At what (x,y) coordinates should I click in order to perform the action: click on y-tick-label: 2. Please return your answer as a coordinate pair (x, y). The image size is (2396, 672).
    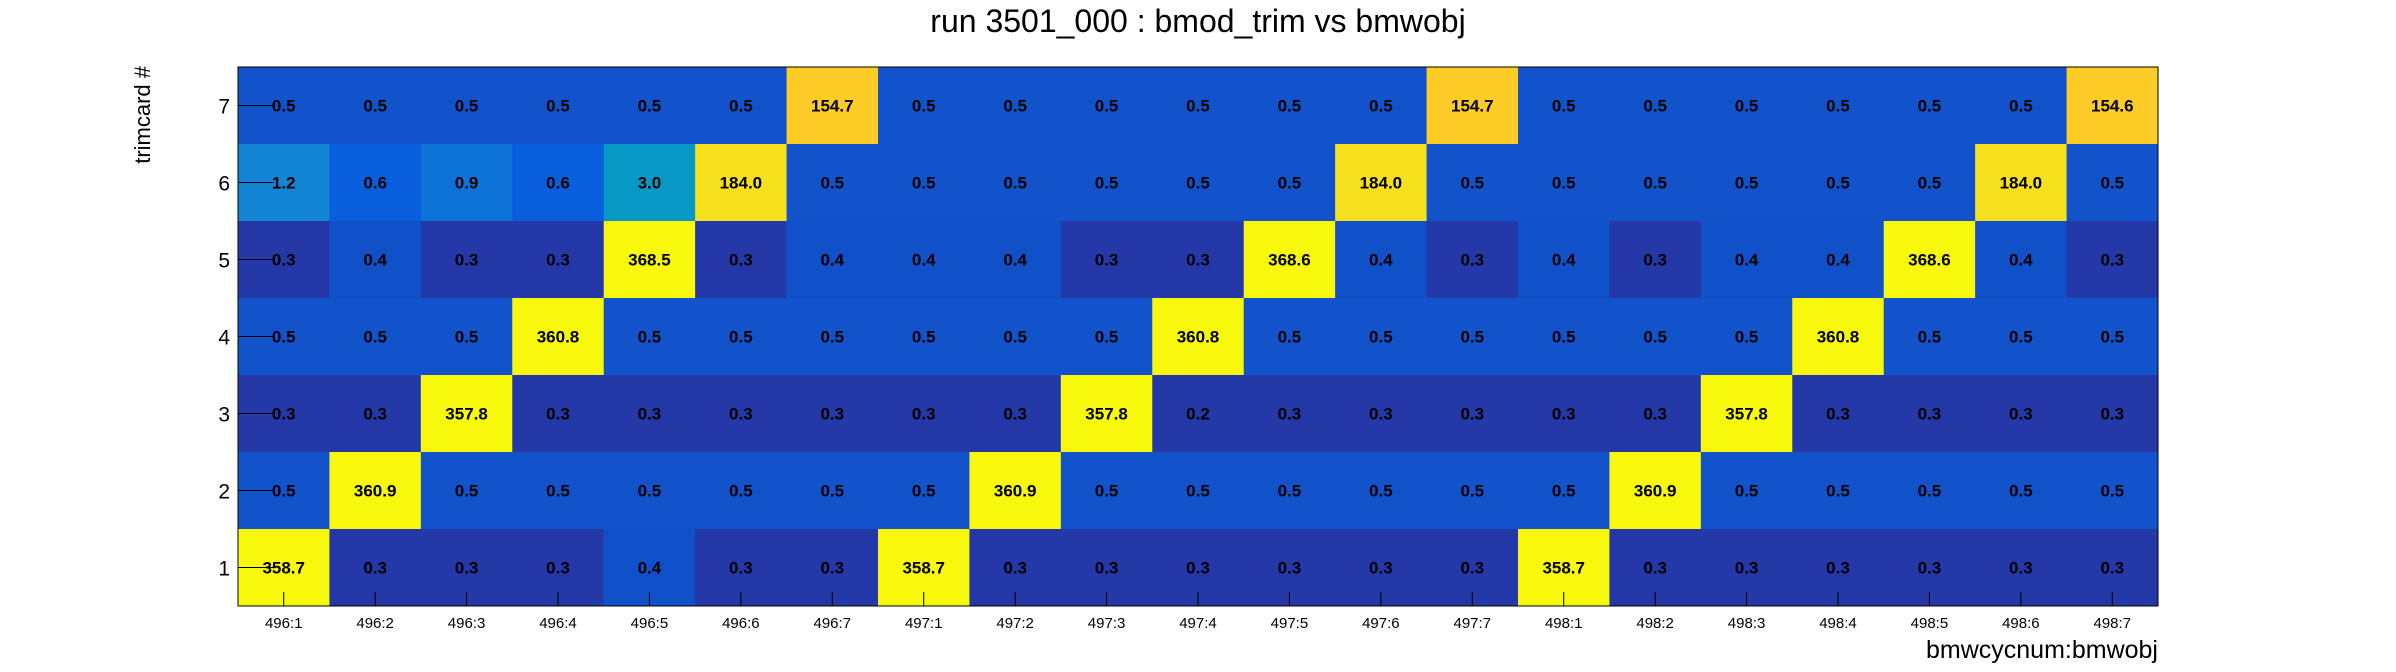
    Looking at the image, I should click on (224, 492).